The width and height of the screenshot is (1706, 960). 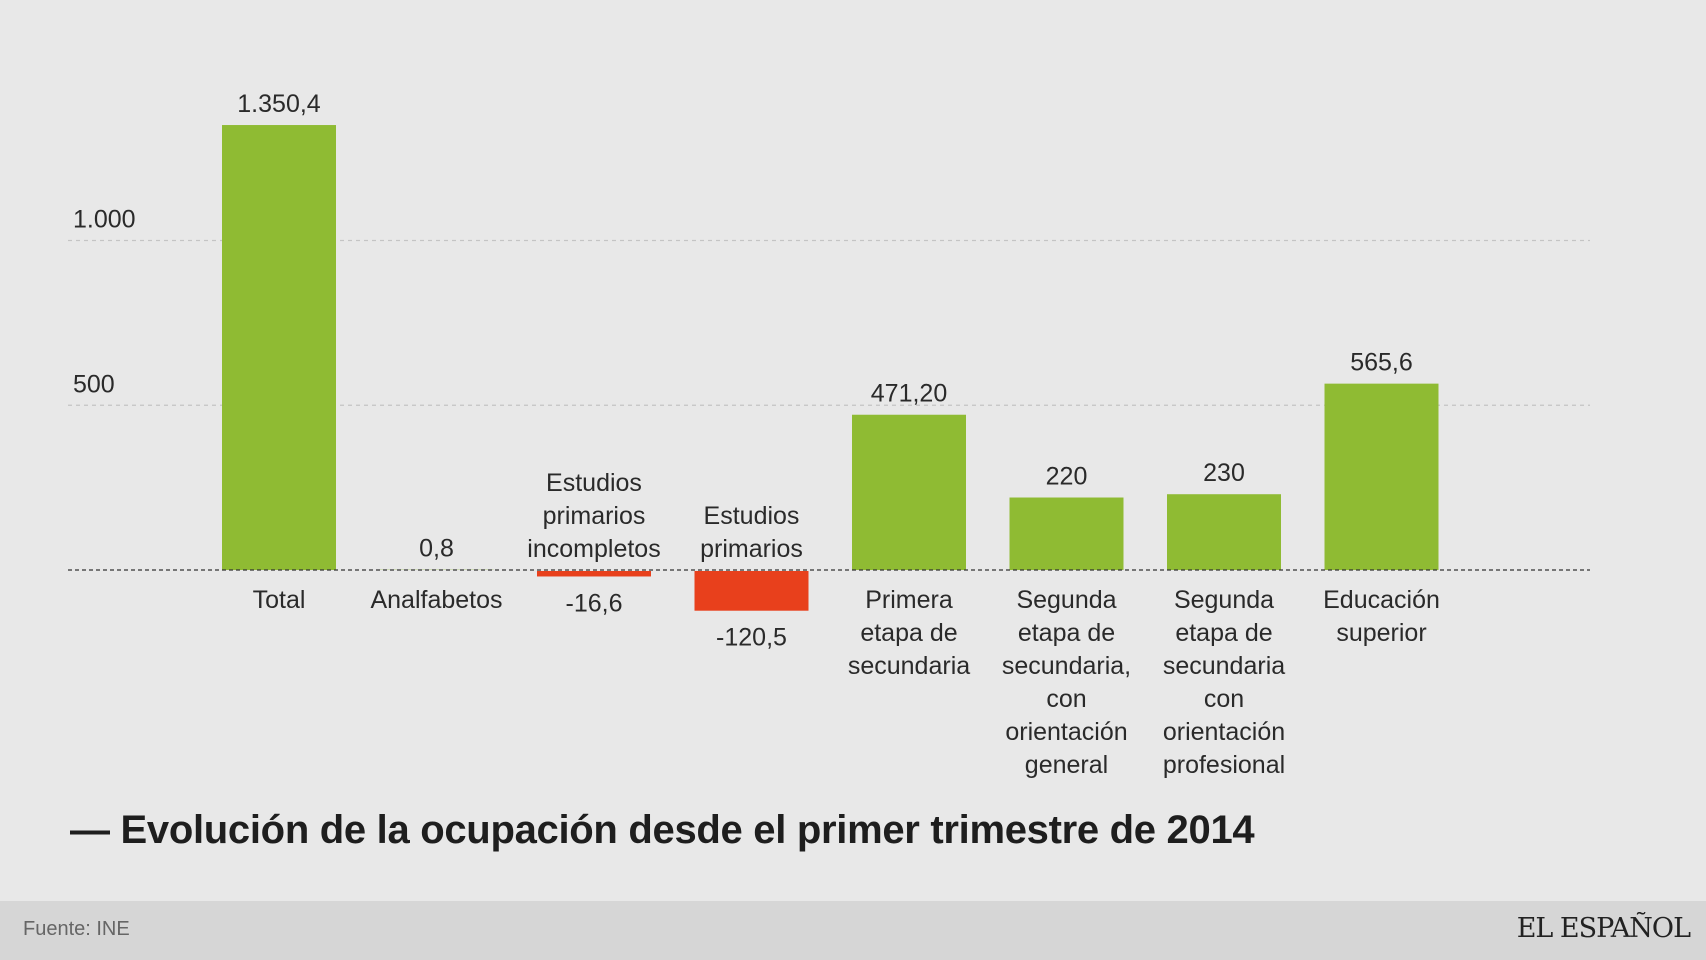 I want to click on y-tick-label: 500, so click(x=94, y=384).